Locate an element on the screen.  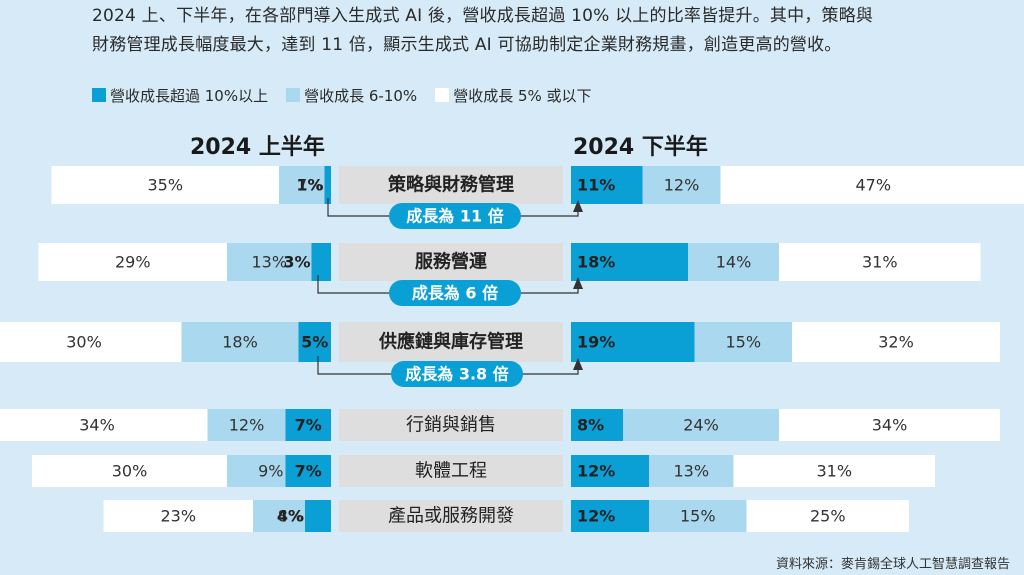
label-h2-low-1: 47% is located at coordinates (873, 185).